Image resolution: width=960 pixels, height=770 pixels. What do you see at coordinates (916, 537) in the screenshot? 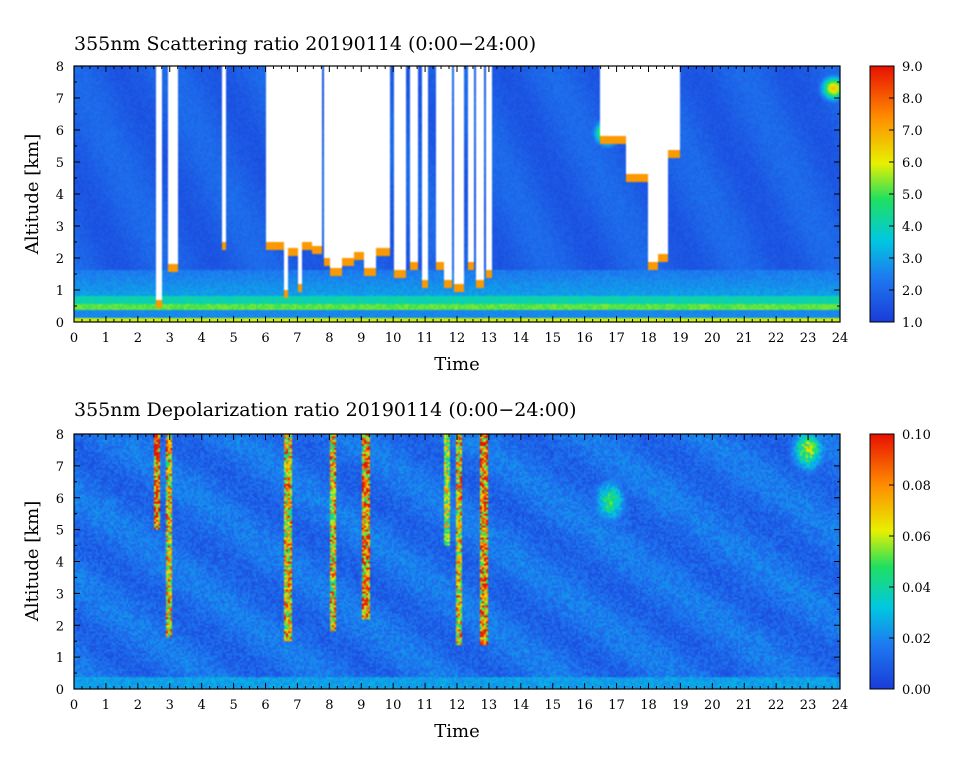
I see `colorbar-tick-label: 0.06` at bounding box center [916, 537].